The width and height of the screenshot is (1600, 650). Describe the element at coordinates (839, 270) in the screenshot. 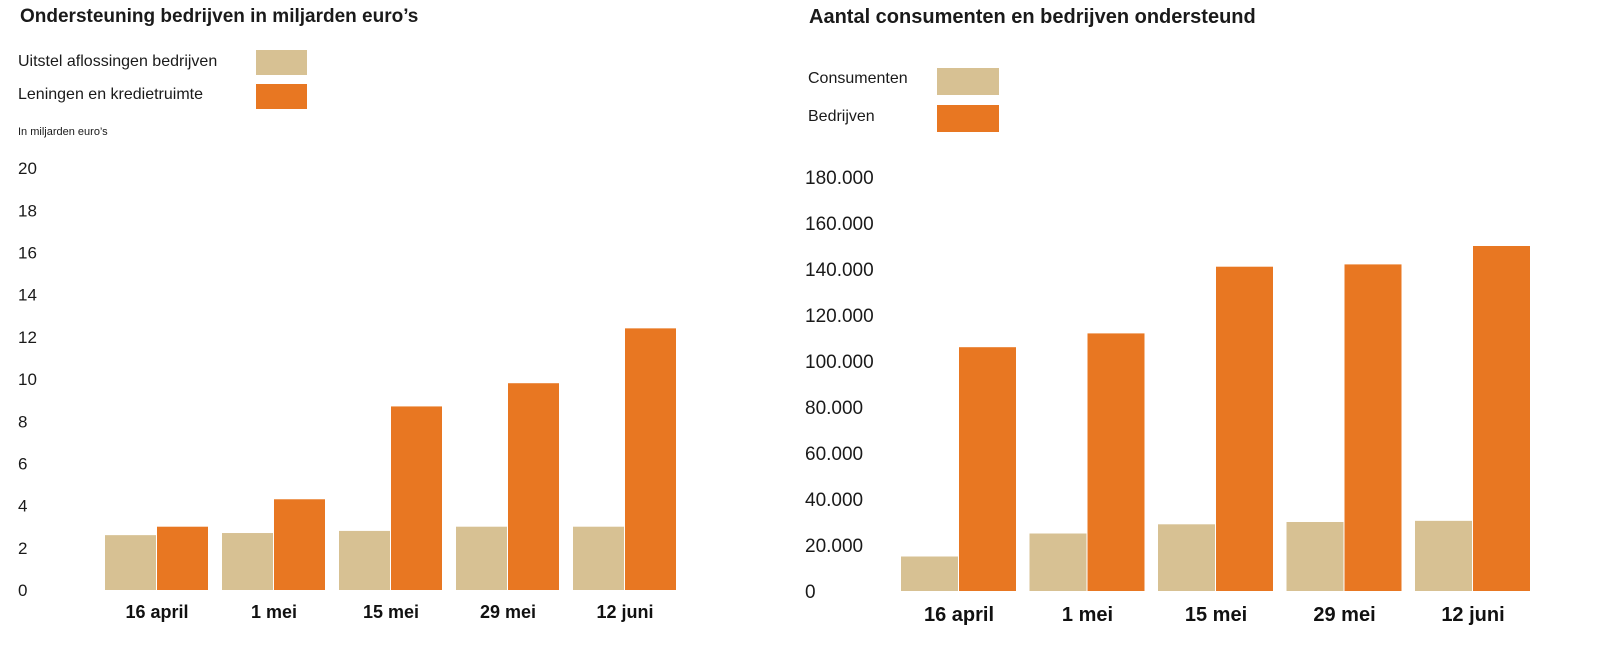

I see `y-tick-label: 140.000` at that location.